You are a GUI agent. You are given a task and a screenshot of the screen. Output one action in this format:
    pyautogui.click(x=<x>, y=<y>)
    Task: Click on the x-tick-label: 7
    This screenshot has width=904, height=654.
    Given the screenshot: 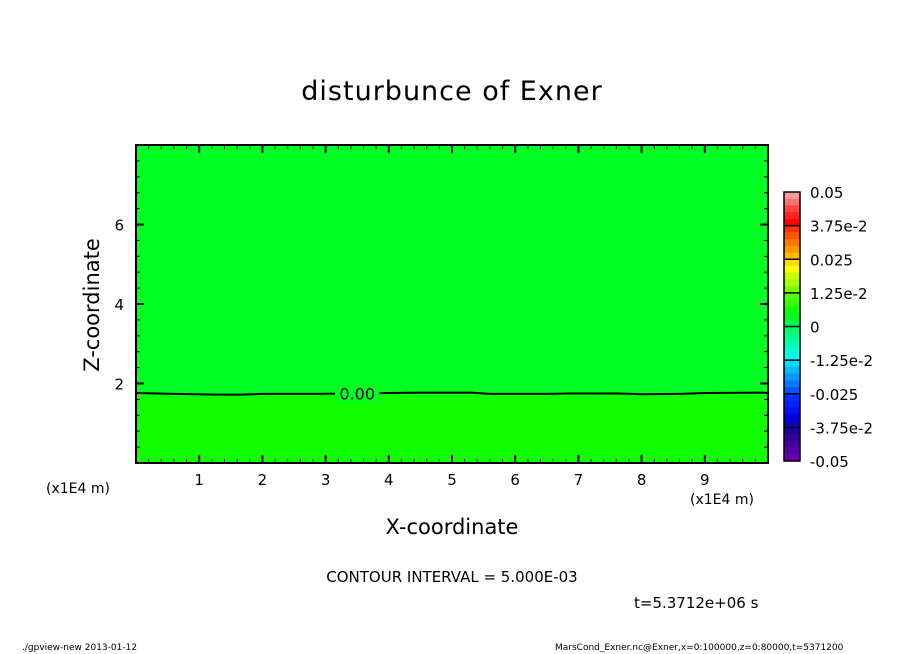 What is the action you would take?
    pyautogui.click(x=579, y=480)
    